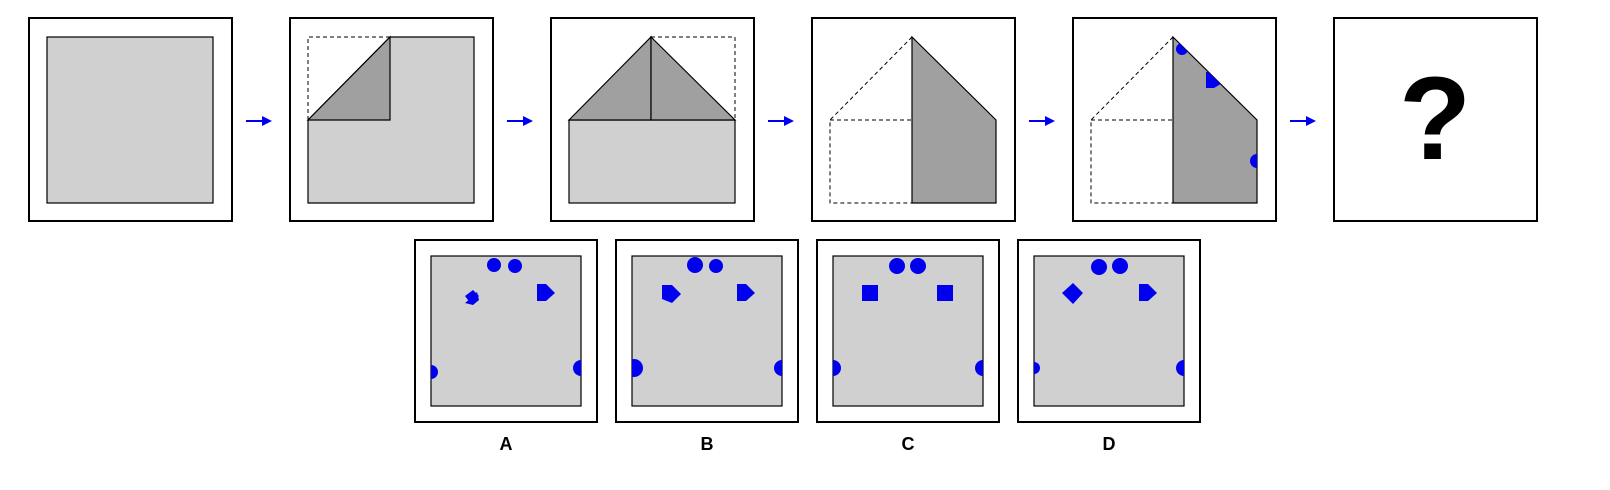 The image size is (1610, 490). What do you see at coordinates (515, 266) in the screenshot?
I see `option-a-hexagon-right` at bounding box center [515, 266].